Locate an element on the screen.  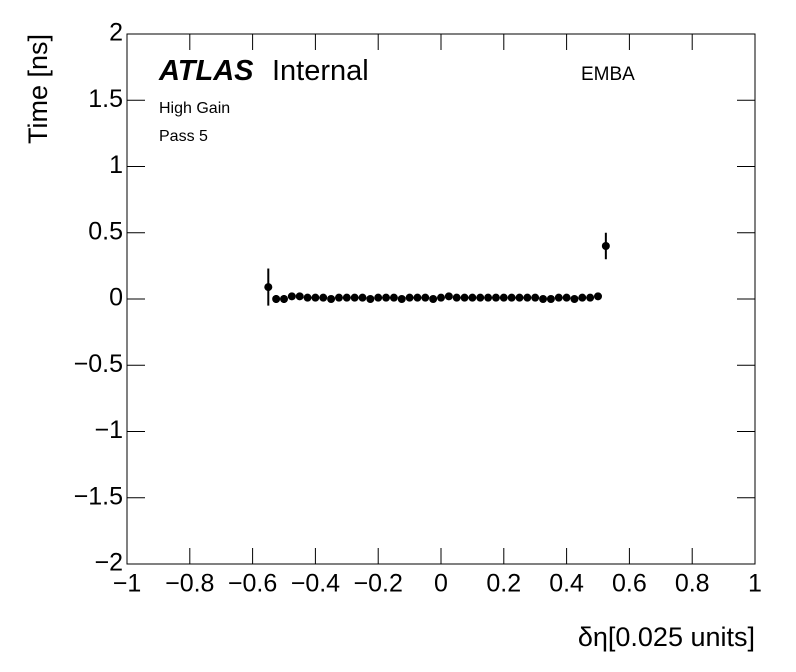
y-tick-label: 1.5 is located at coordinates (105, 99).